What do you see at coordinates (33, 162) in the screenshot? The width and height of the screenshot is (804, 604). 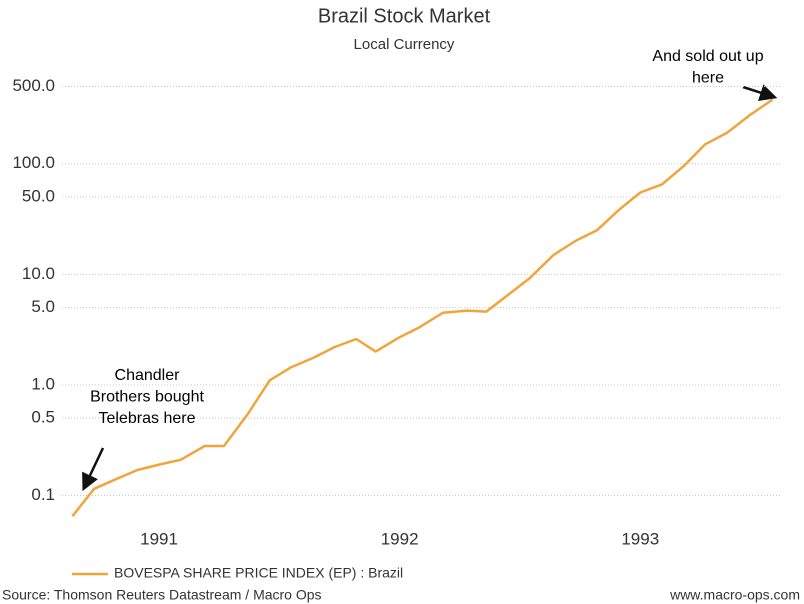 I see `y-tick-label: 100.0` at bounding box center [33, 162].